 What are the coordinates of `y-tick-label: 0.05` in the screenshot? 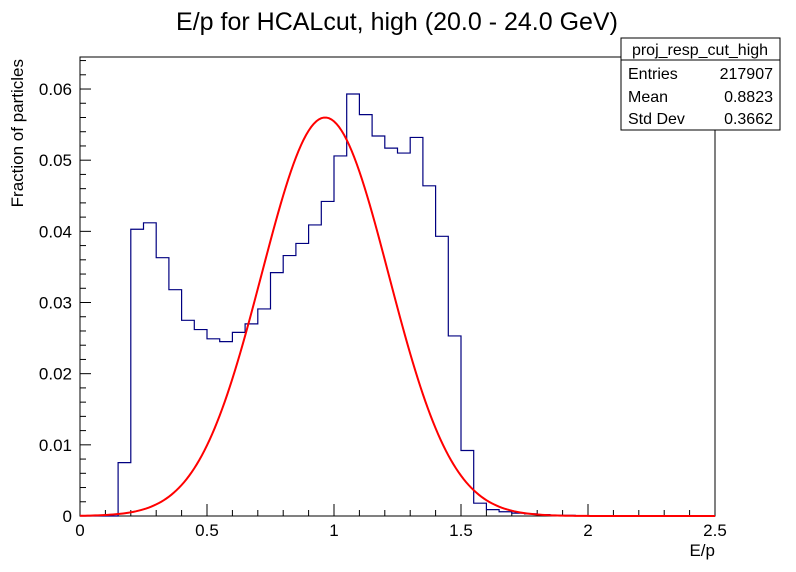 It's located at (55, 160).